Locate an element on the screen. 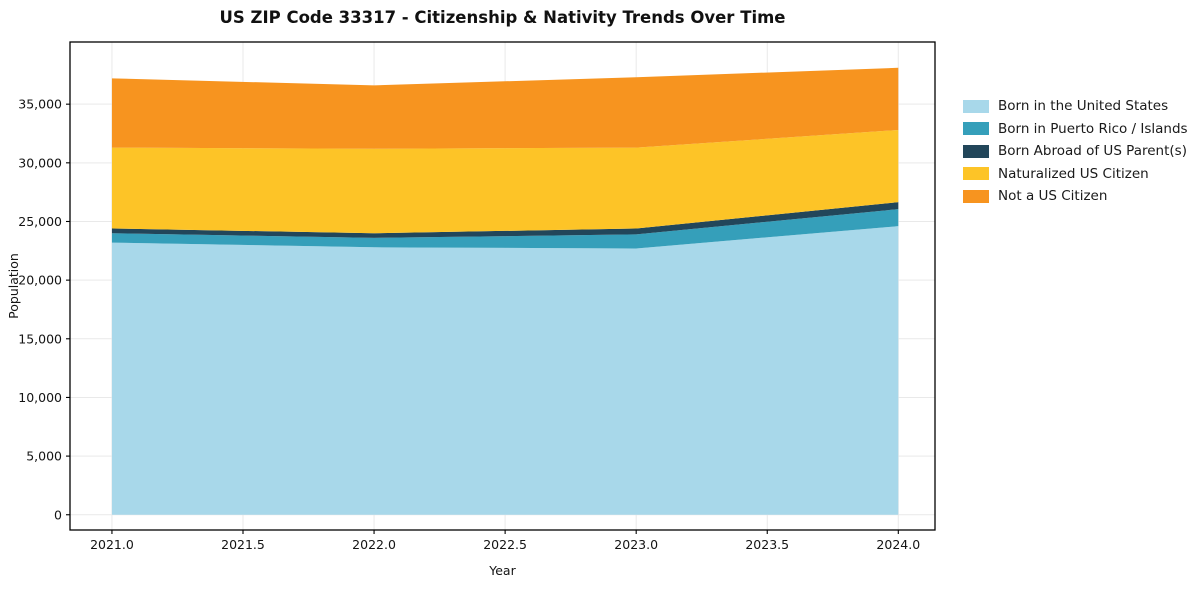  x-tick-label: 2024.0 is located at coordinates (898, 544).